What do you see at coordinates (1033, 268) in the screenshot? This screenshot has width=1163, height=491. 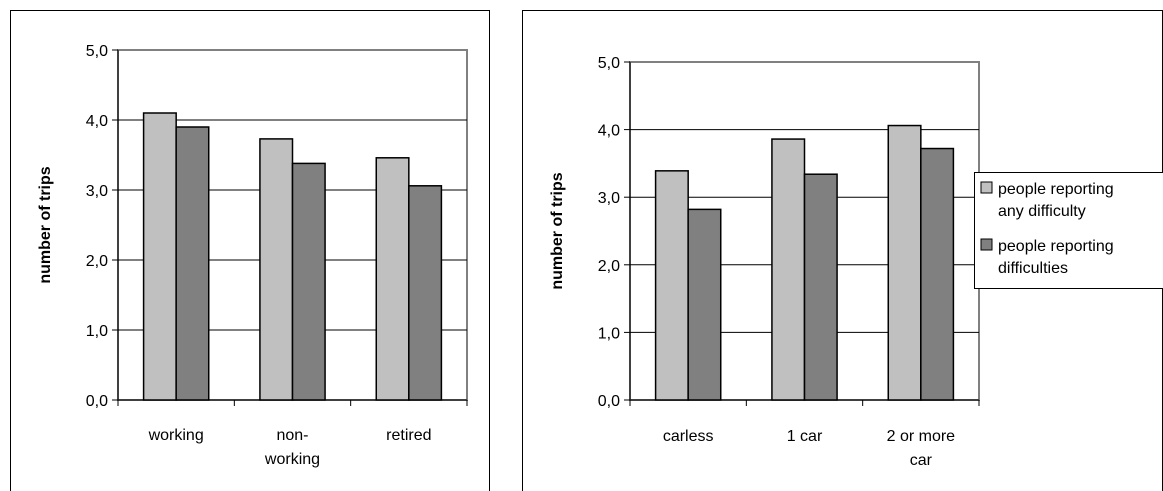 I see `legend-entry-label: difficulties` at bounding box center [1033, 268].